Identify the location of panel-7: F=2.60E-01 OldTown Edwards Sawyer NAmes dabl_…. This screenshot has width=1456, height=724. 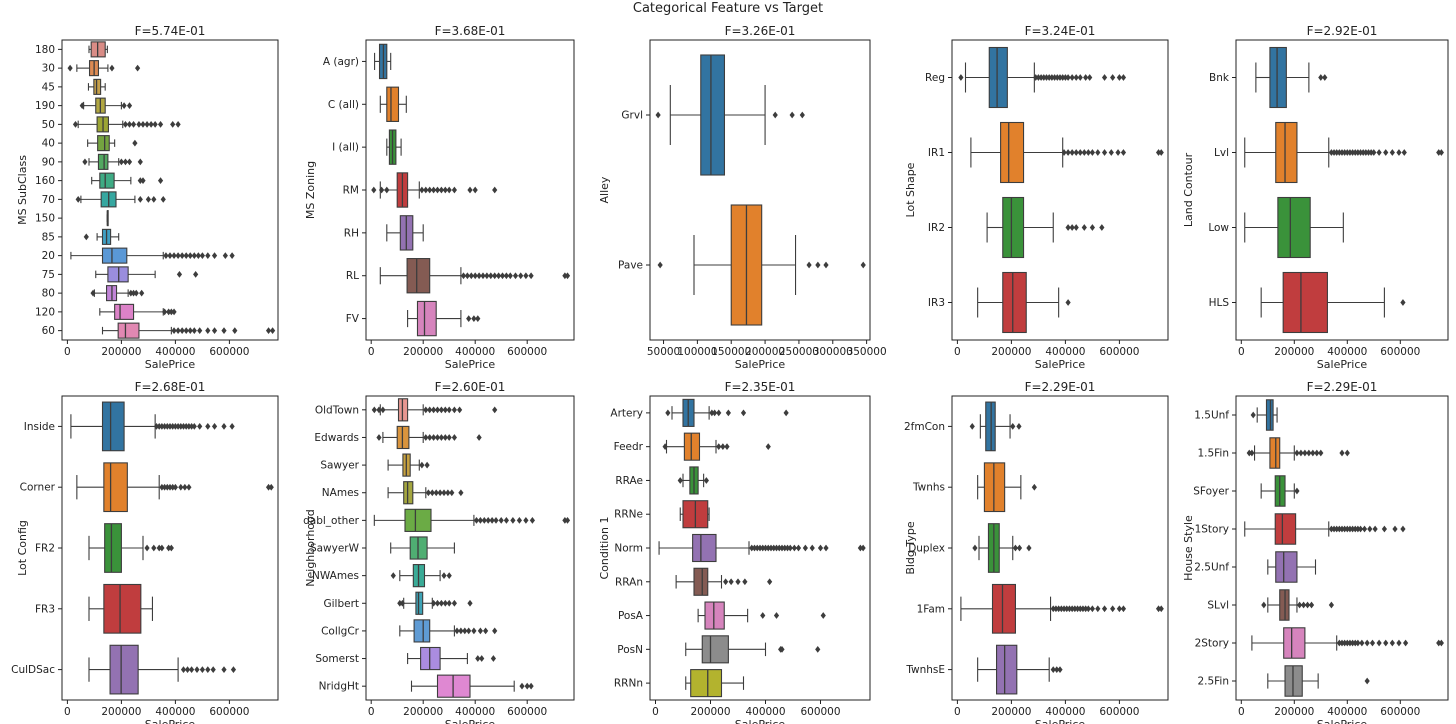
(439, 552).